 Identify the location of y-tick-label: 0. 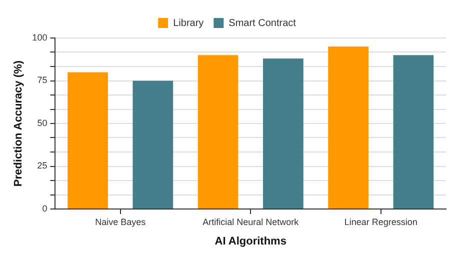
(45, 208).